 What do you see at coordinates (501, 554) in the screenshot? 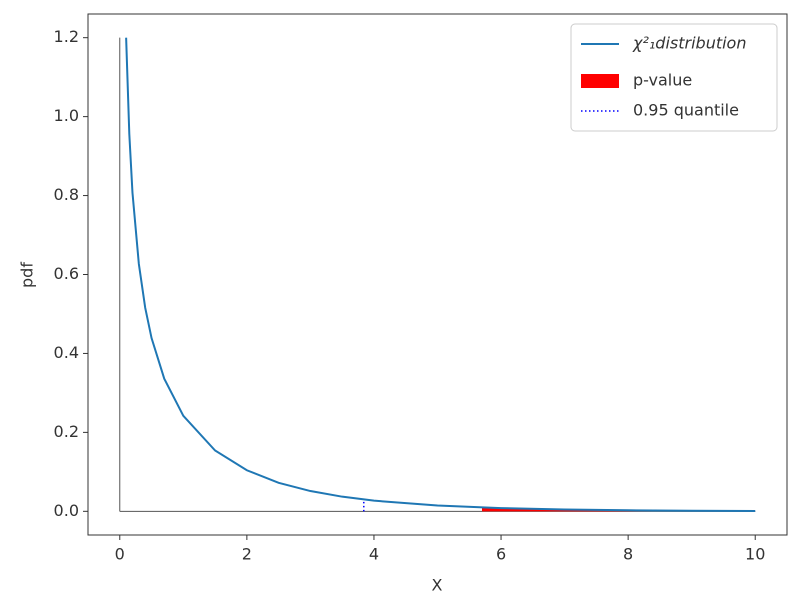
I see `x-tick-label: 6` at bounding box center [501, 554].